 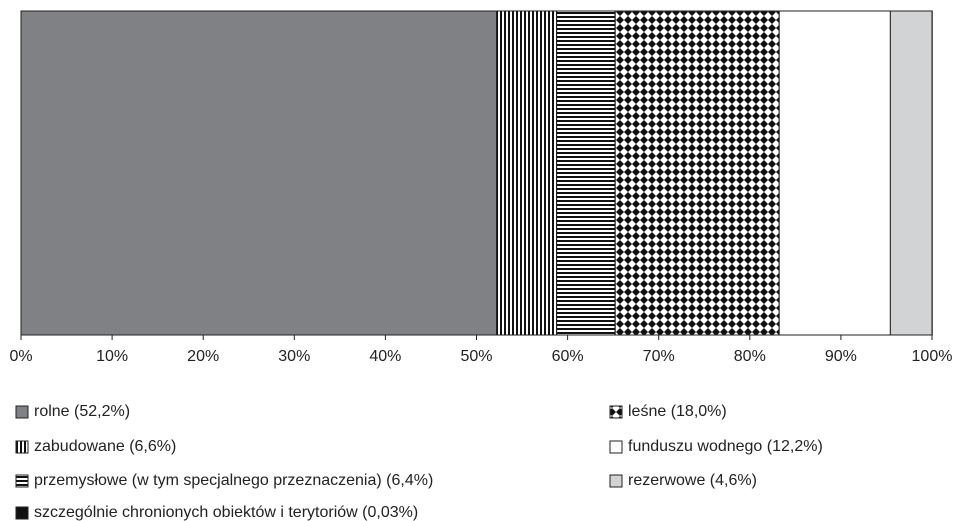 What do you see at coordinates (841, 356) in the screenshot?
I see `x-tick-label: 90%` at bounding box center [841, 356].